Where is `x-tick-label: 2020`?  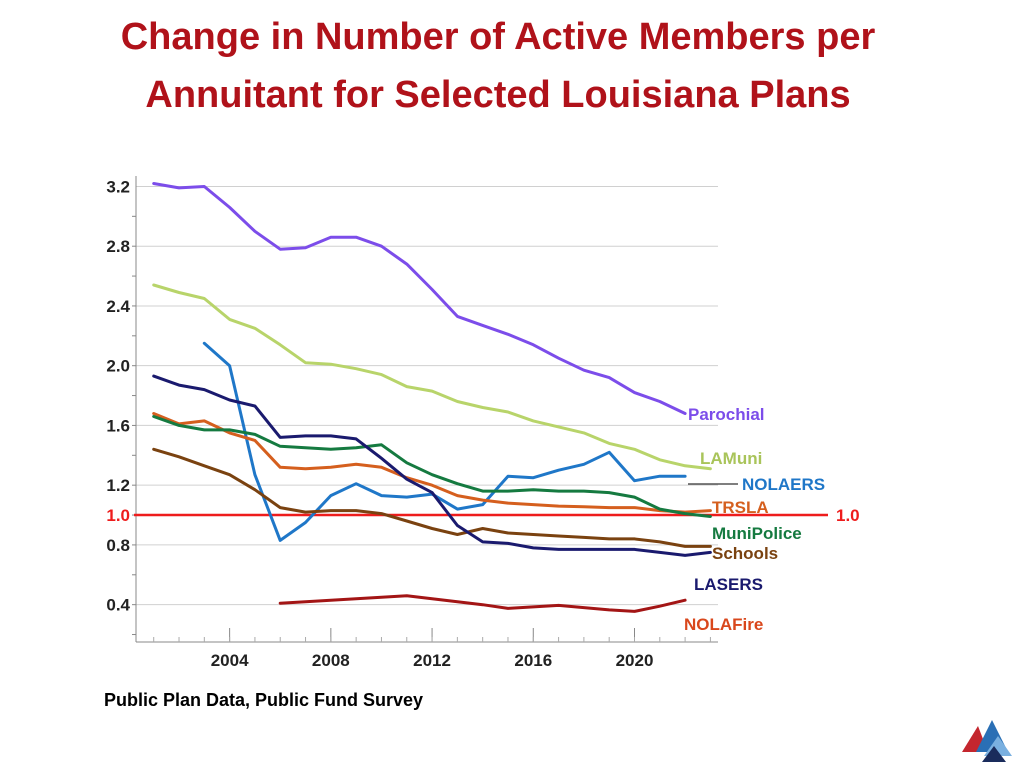
x-tick-label: 2020 is located at coordinates (635, 660).